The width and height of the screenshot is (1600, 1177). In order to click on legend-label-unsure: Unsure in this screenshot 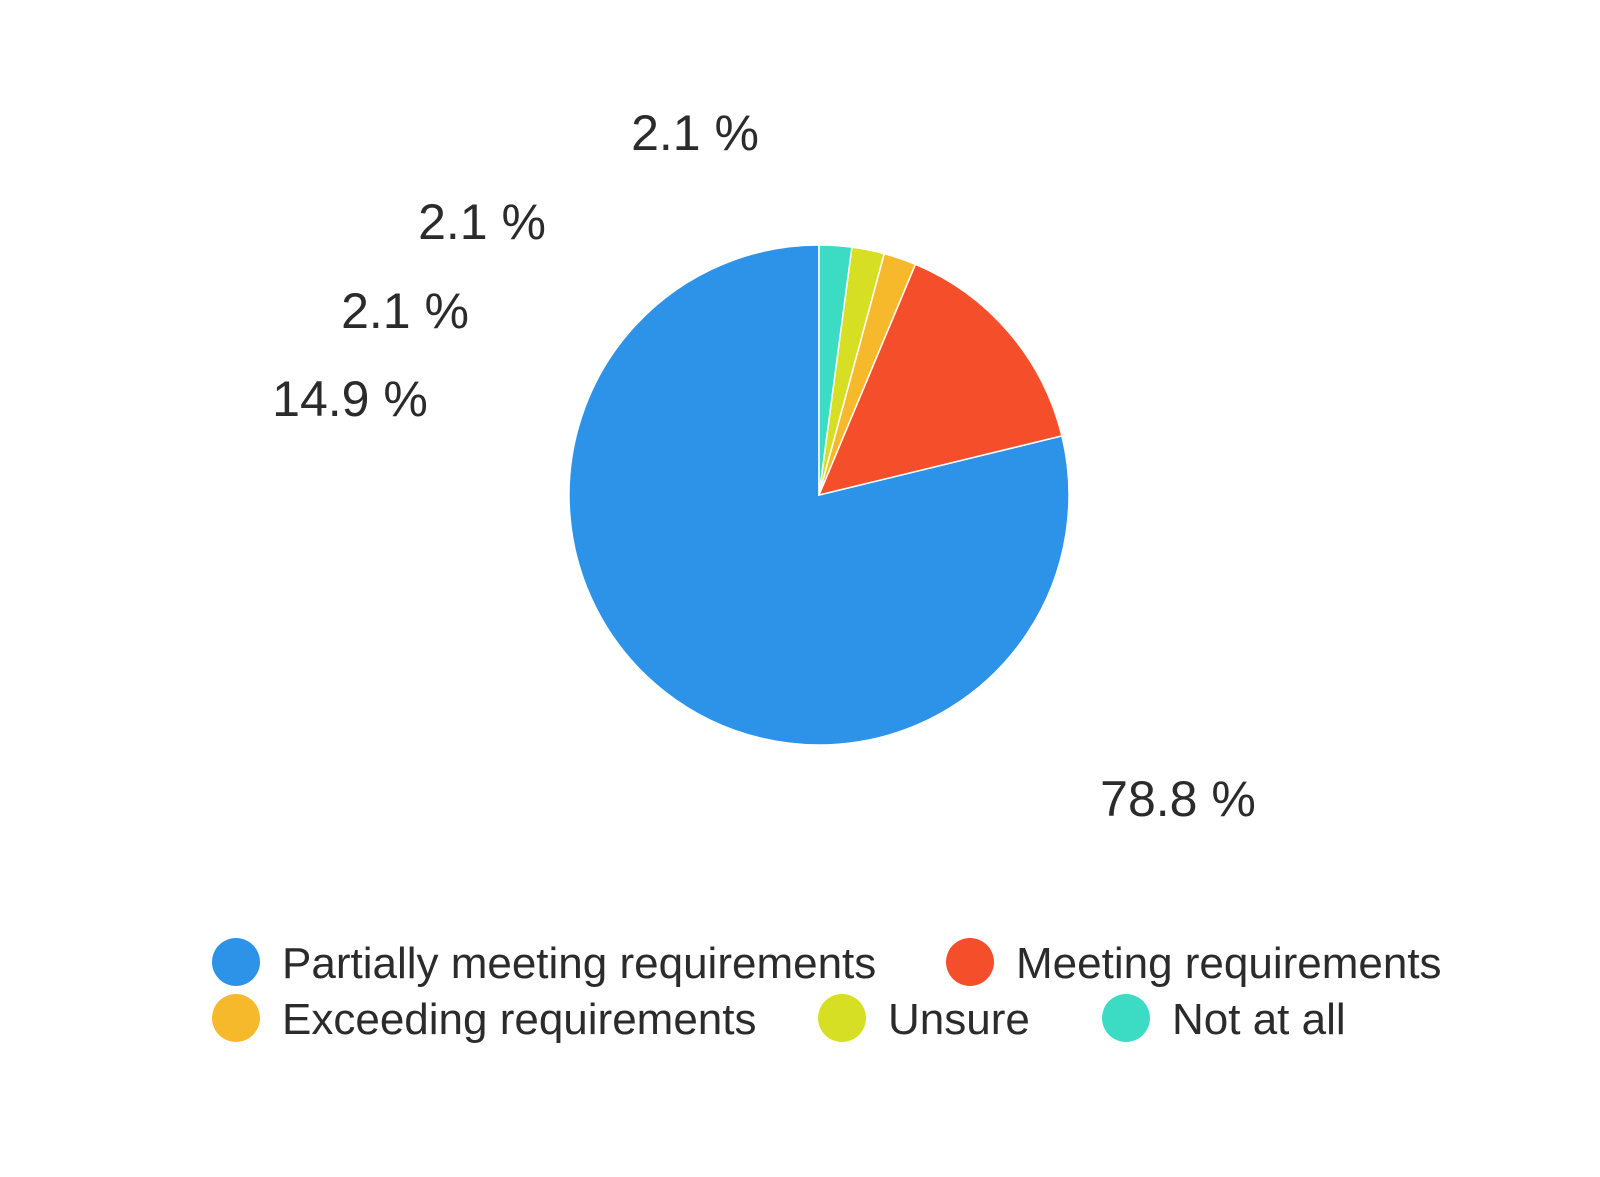, I will do `click(959, 1019)`.